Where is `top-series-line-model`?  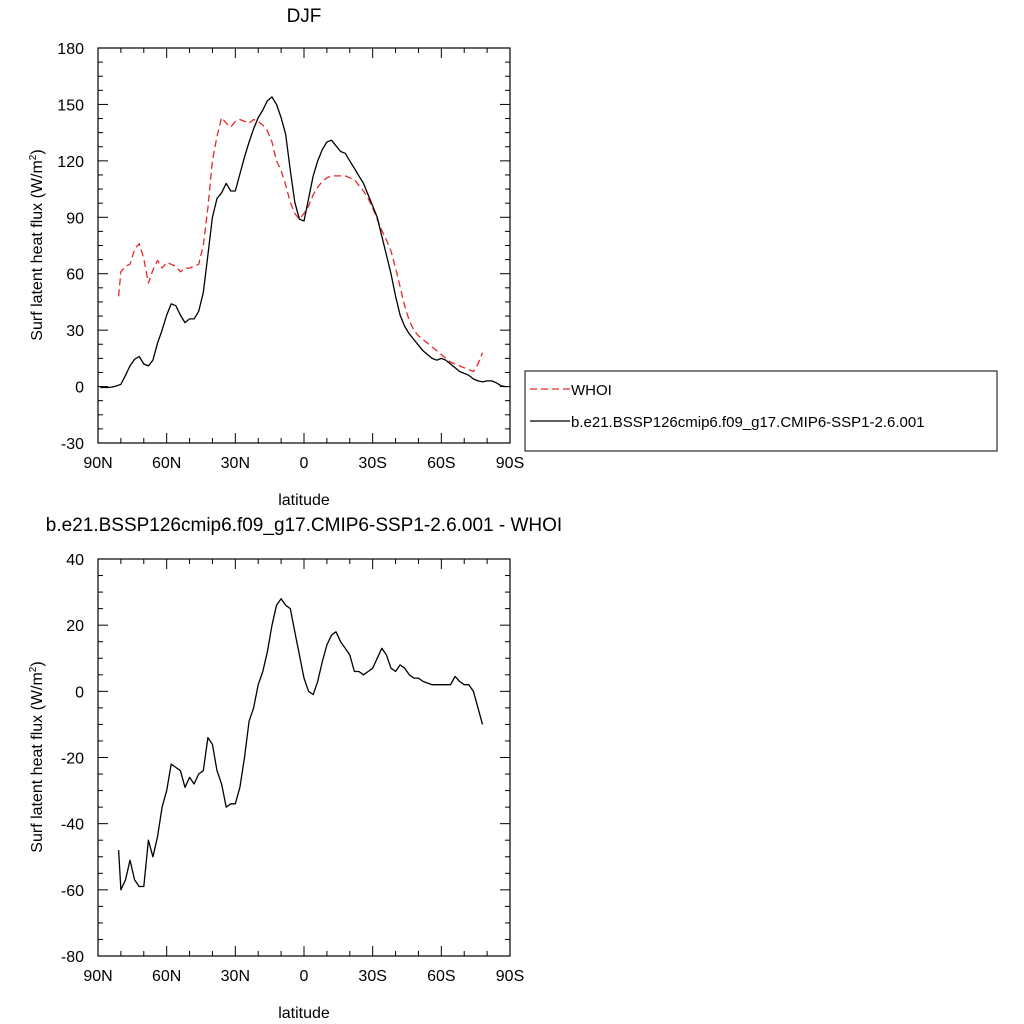
top-series-line-model is located at coordinates (304, 242).